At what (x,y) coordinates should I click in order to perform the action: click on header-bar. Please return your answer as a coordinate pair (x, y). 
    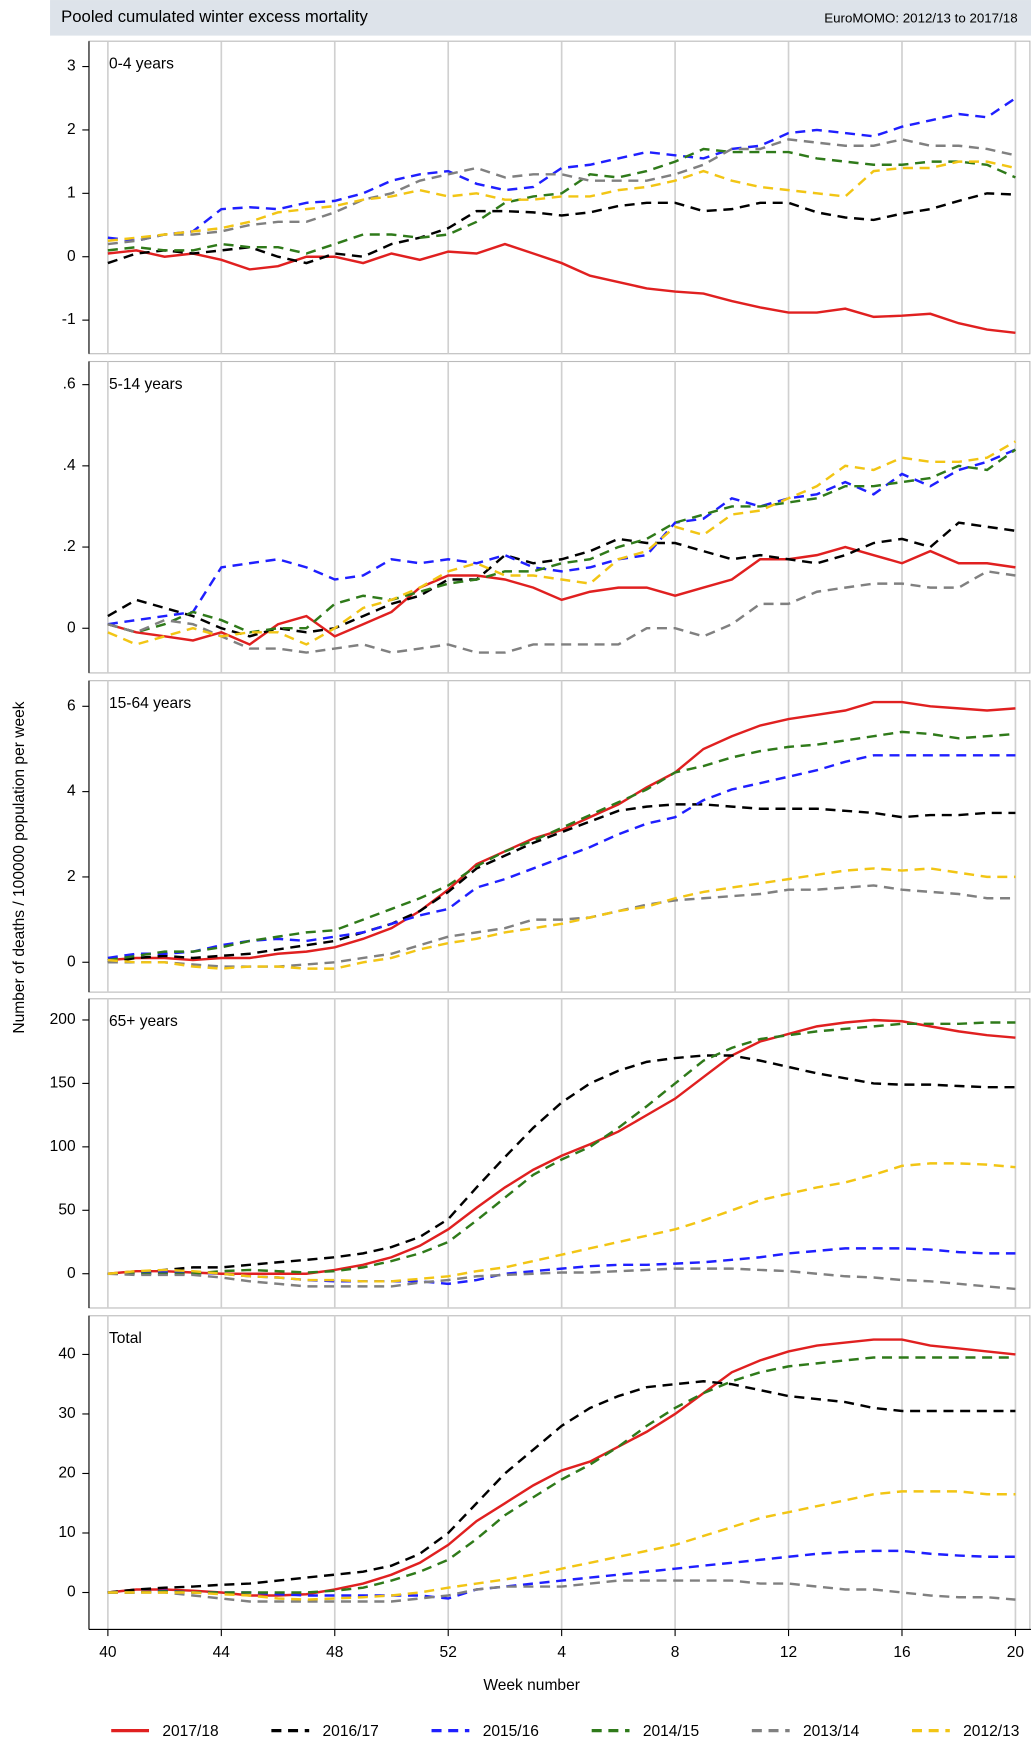
    Looking at the image, I should click on (540, 18).